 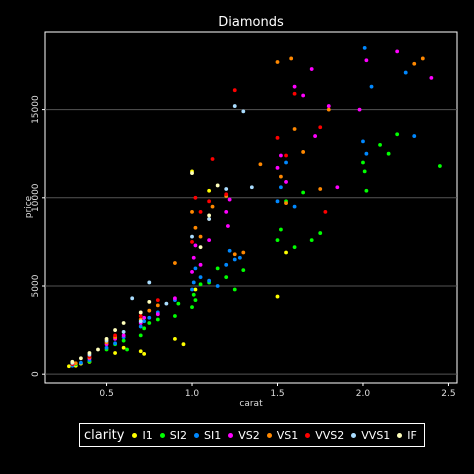 I want to click on y-tick-label: 5000, so click(x=36, y=285).